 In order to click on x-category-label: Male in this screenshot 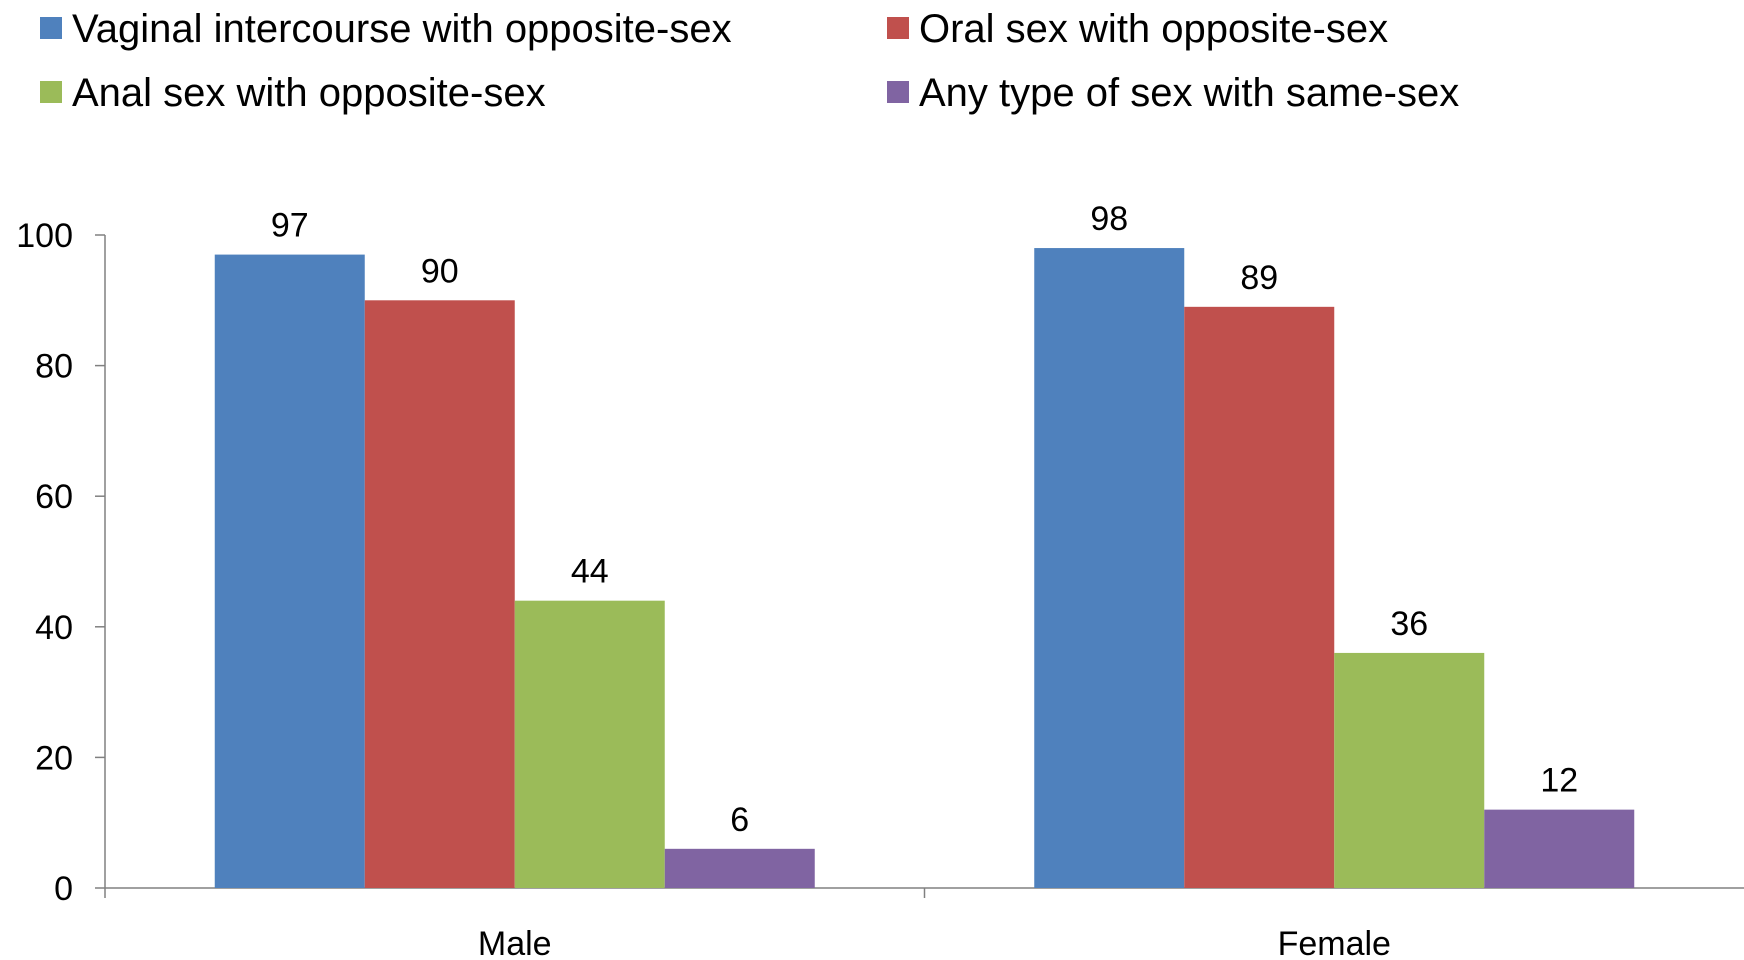, I will do `click(515, 942)`.